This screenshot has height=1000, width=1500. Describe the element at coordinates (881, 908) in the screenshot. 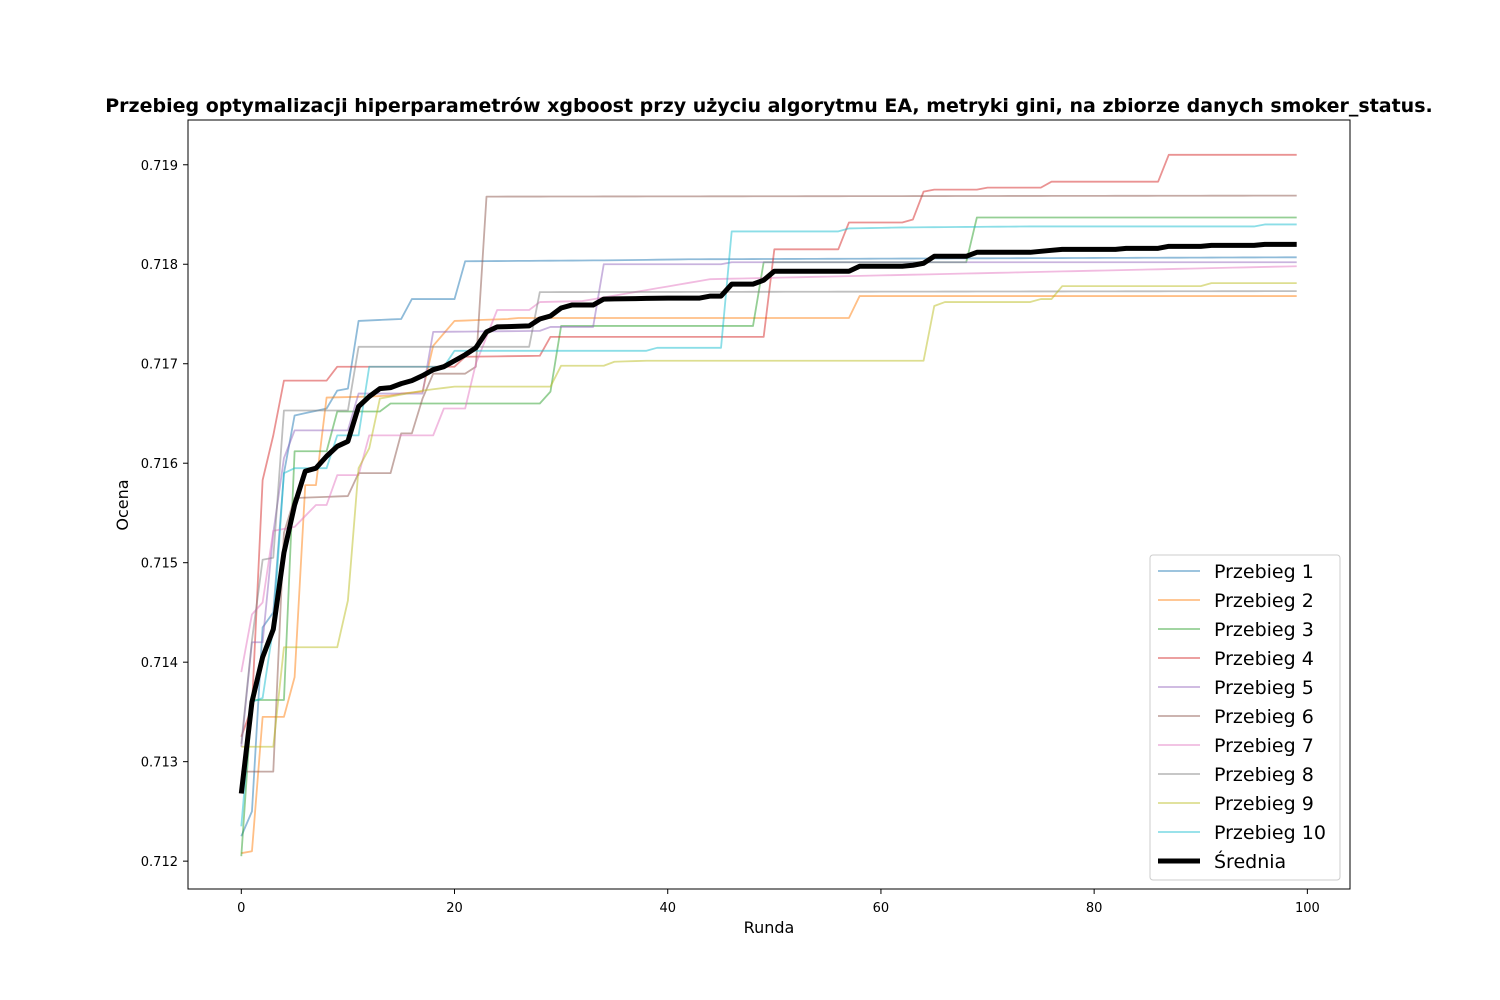

I see `x-tick-label: 60` at that location.